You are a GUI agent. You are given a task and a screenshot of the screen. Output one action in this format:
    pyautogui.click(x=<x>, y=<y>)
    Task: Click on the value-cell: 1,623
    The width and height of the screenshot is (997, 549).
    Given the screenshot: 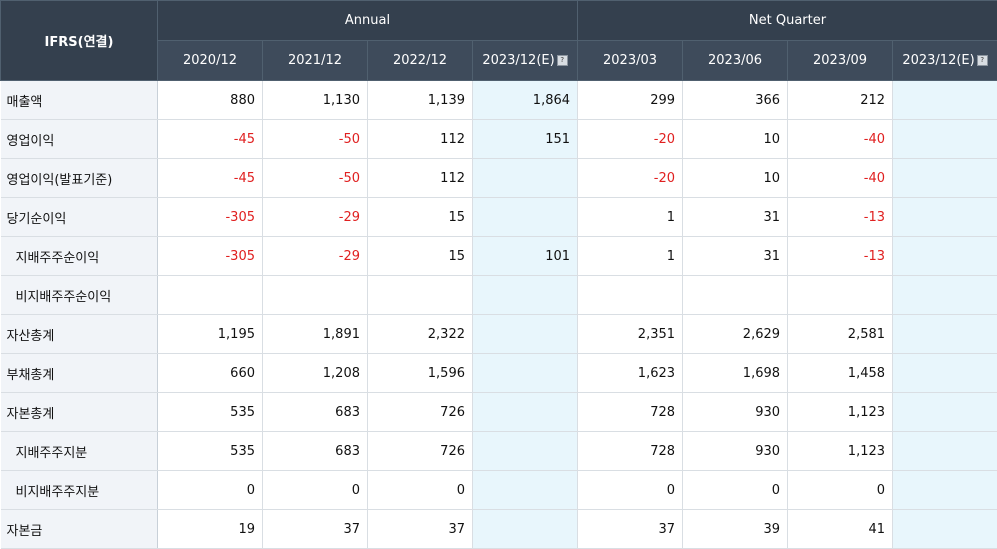 What is the action you would take?
    pyautogui.click(x=630, y=373)
    